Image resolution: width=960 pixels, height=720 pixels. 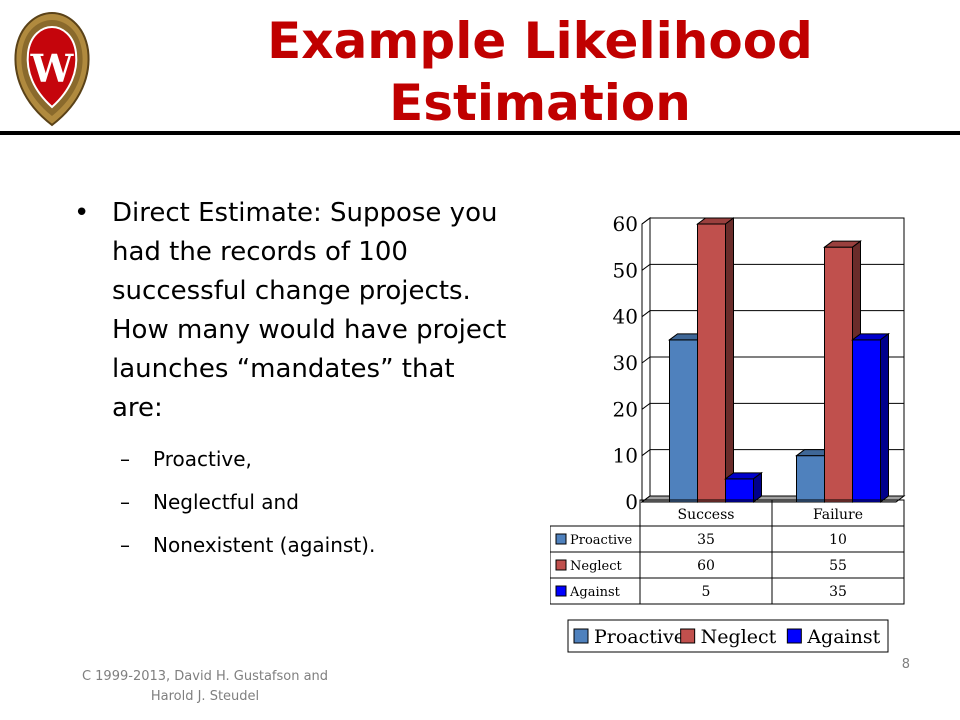 I want to click on university-crest-icon: W, so click(x=52, y=69).